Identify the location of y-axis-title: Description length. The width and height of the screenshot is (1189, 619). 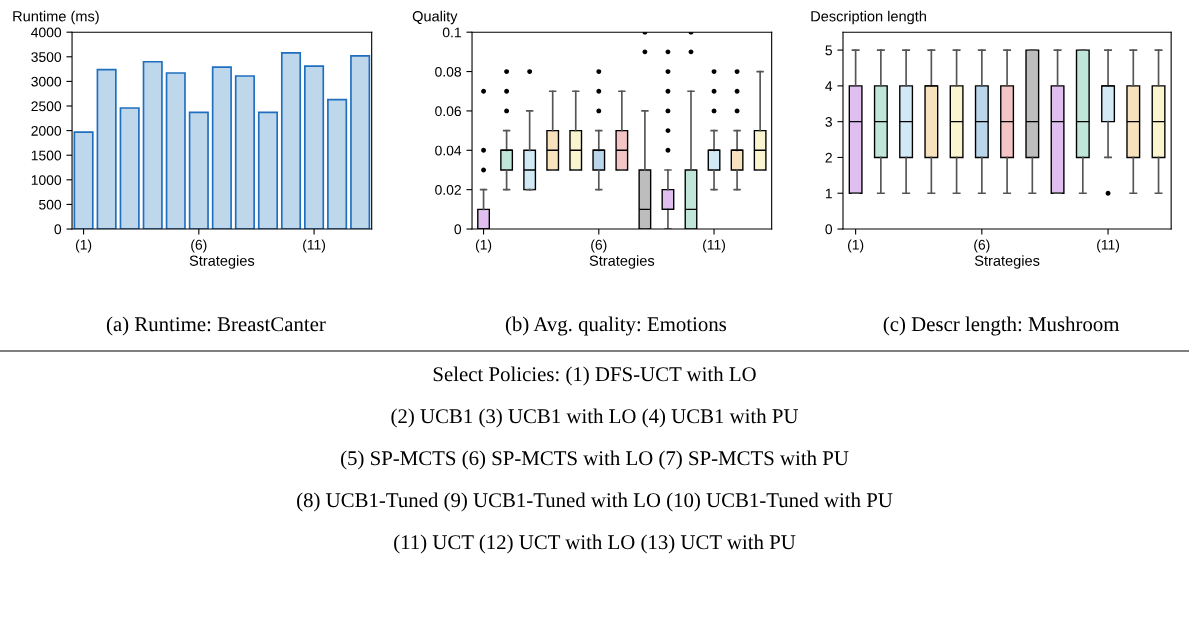
(868, 17).